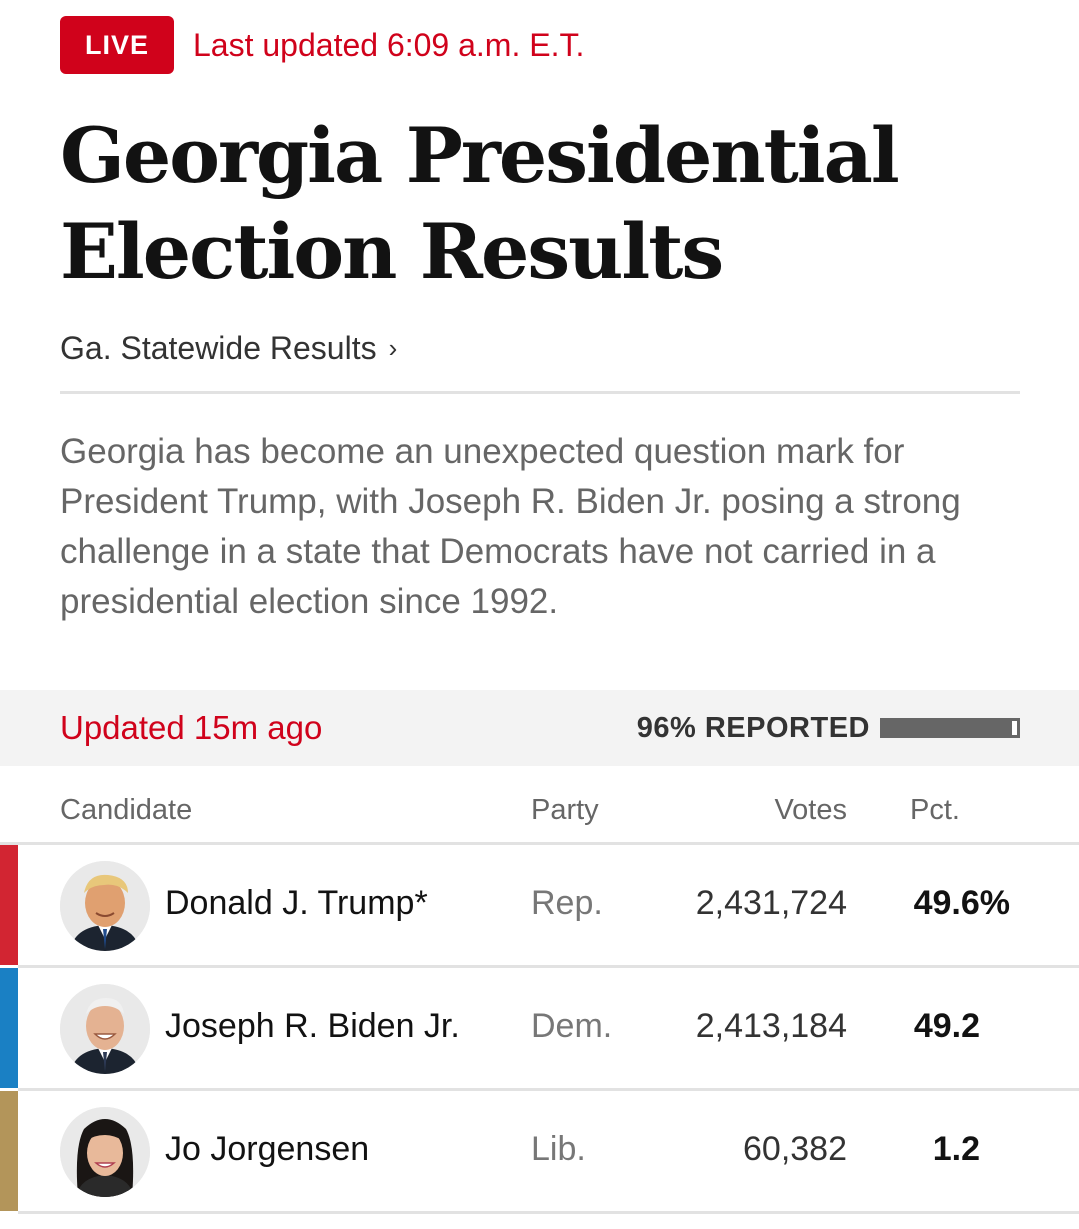 Image resolution: width=1079 pixels, height=1229 pixels. What do you see at coordinates (946, 1026) in the screenshot?
I see `candidate-pct: 49.2` at bounding box center [946, 1026].